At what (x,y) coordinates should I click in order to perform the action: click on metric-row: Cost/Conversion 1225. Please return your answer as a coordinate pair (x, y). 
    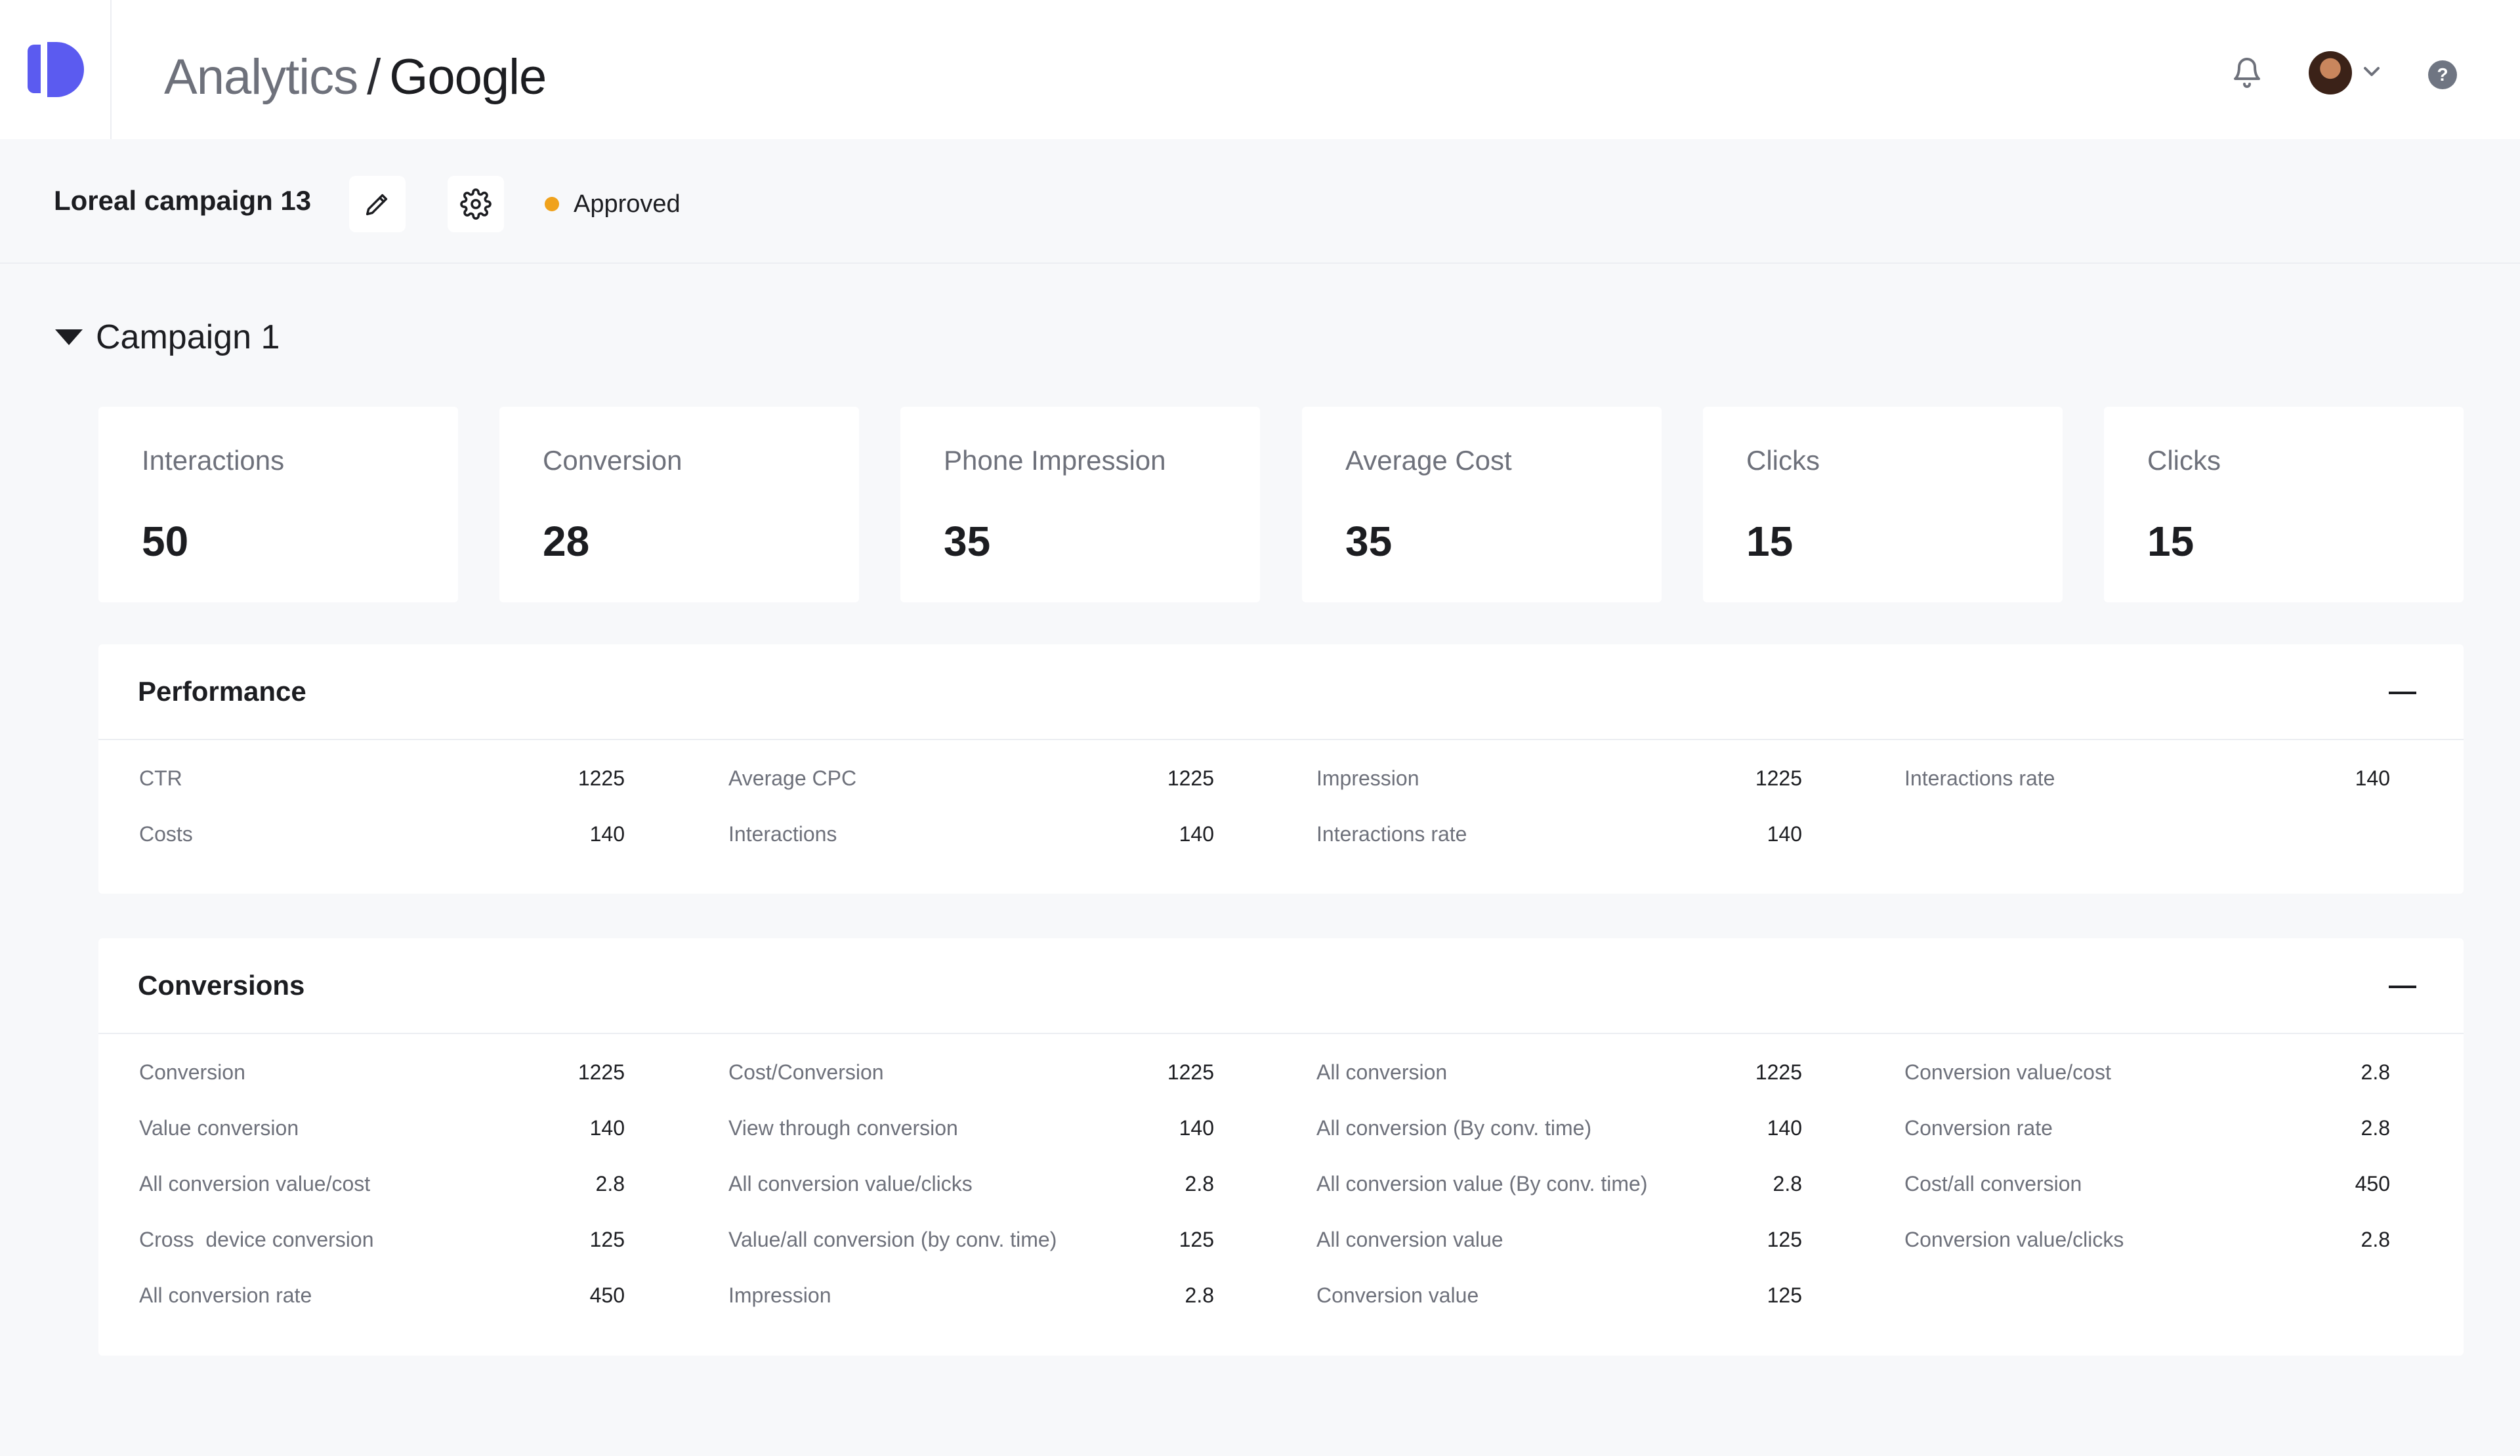
    Looking at the image, I should click on (971, 1073).